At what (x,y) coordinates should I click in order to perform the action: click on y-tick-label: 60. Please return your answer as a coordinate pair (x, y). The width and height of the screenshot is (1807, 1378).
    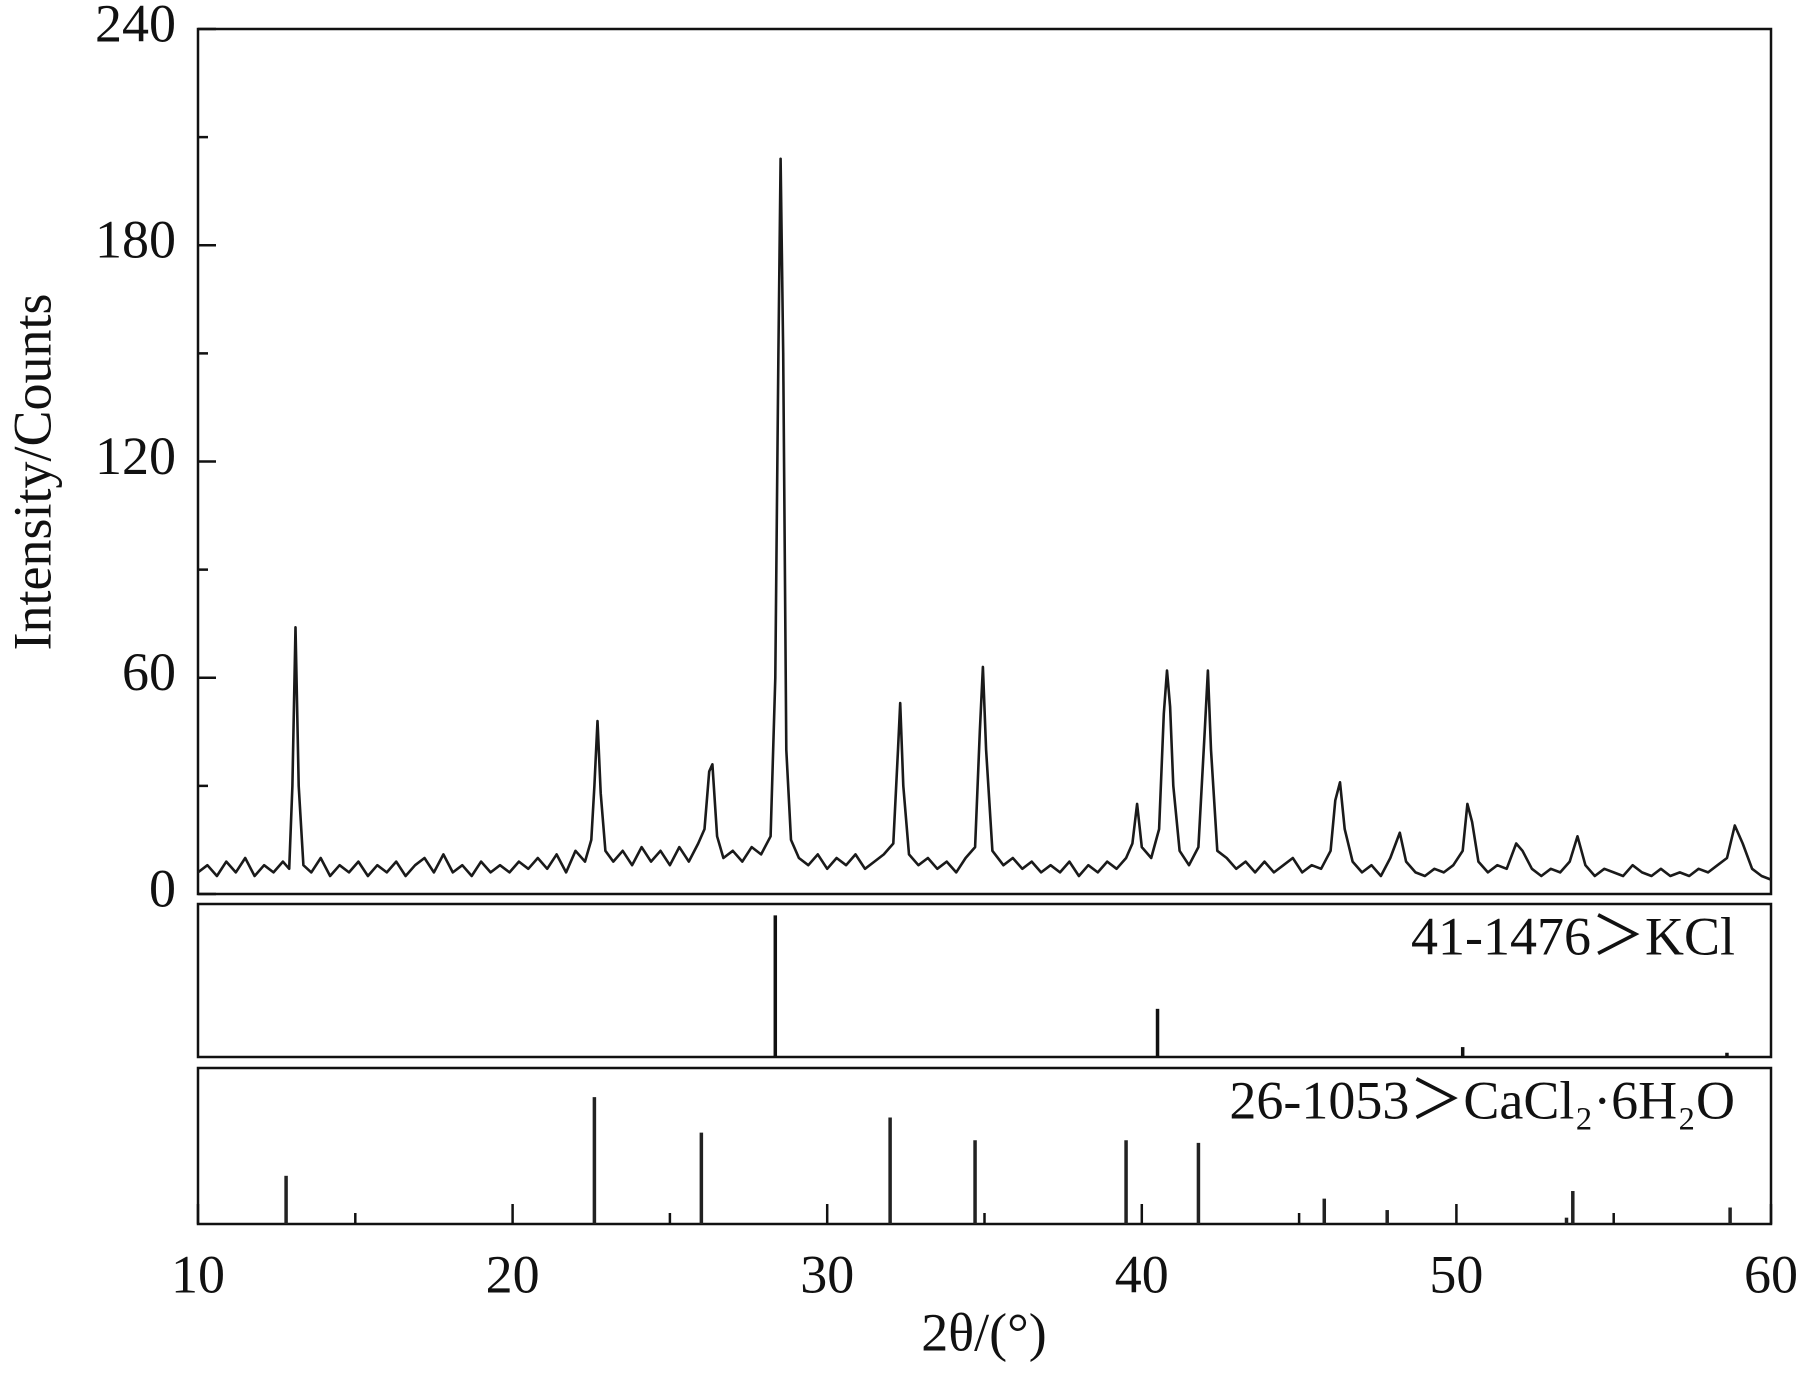
    Looking at the image, I should click on (149, 672).